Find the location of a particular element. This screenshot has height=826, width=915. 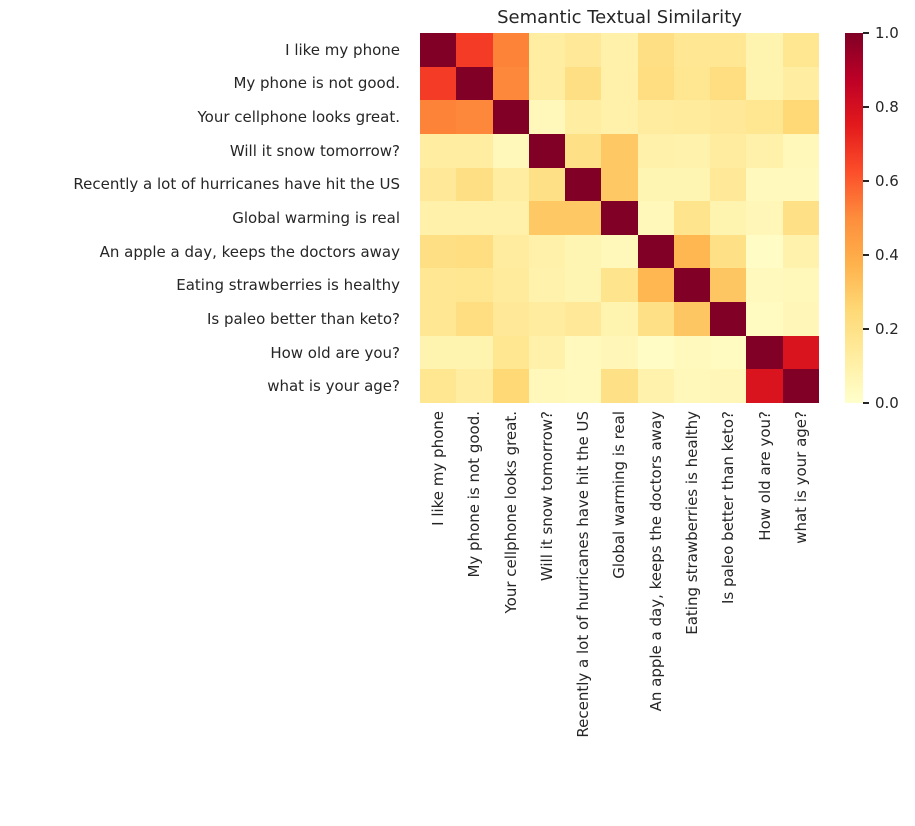

x-axis-label-text: Is paleo better than keto? is located at coordinates (728, 507).